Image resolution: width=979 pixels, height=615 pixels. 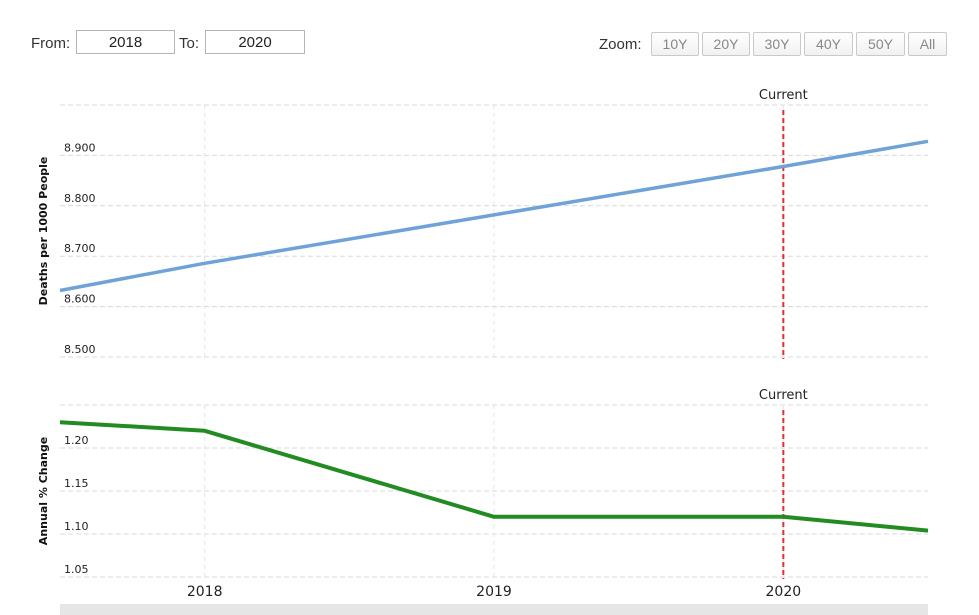 I want to click on annual-change-current-label: Current, so click(x=783, y=395).